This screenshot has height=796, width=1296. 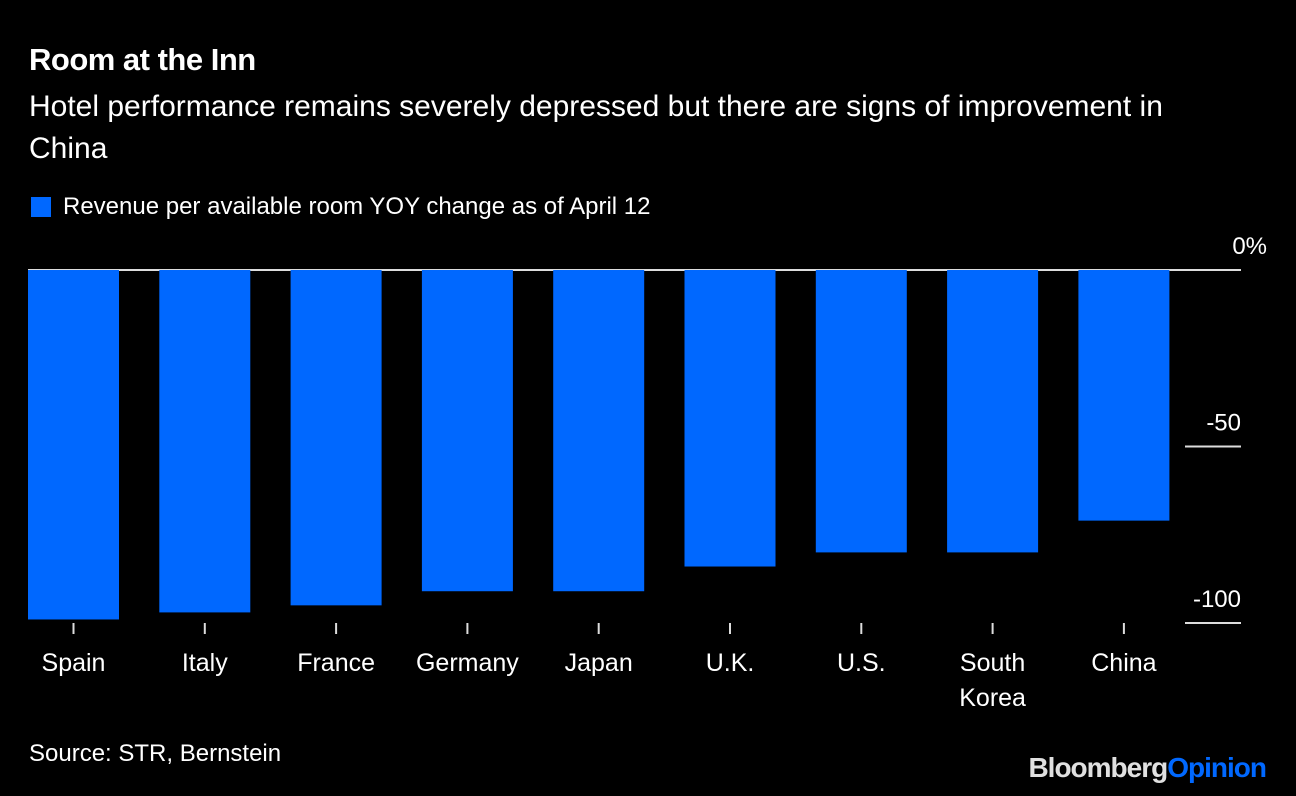 What do you see at coordinates (1217, 599) in the screenshot?
I see `y-tick-label: -100` at bounding box center [1217, 599].